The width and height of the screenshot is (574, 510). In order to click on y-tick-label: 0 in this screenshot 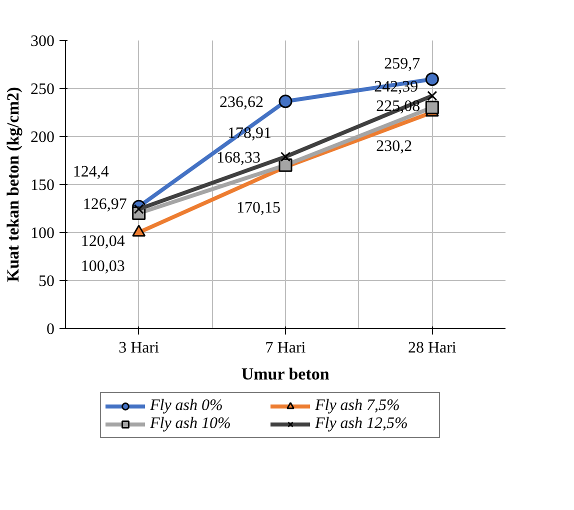, I will do `click(50, 329)`.